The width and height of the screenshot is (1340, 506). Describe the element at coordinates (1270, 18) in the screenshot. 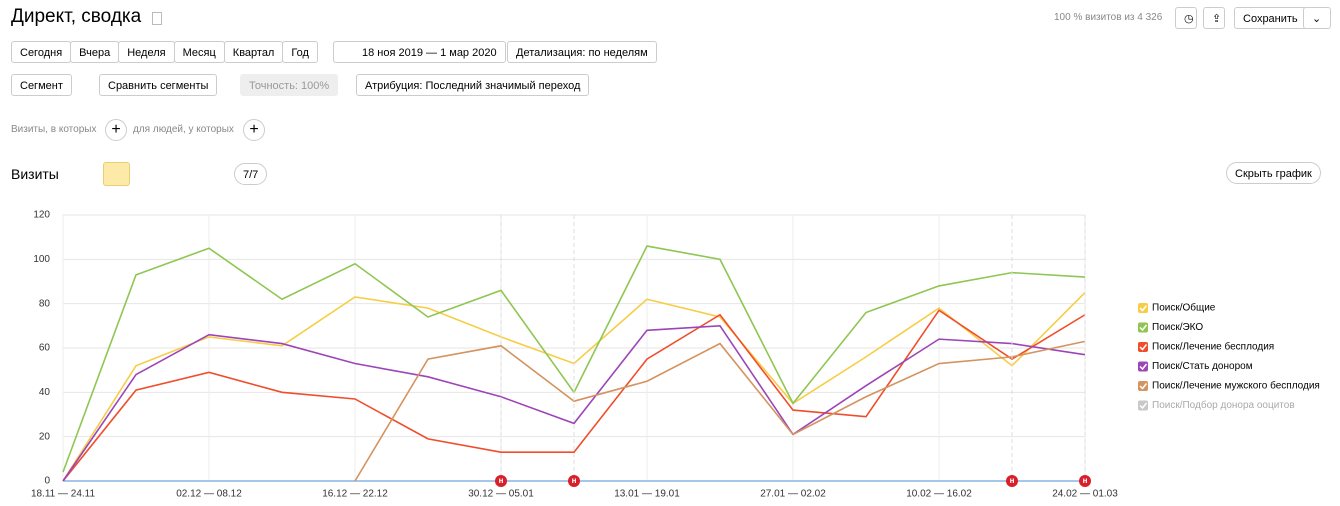

I see `save-button: Сохранить` at that location.